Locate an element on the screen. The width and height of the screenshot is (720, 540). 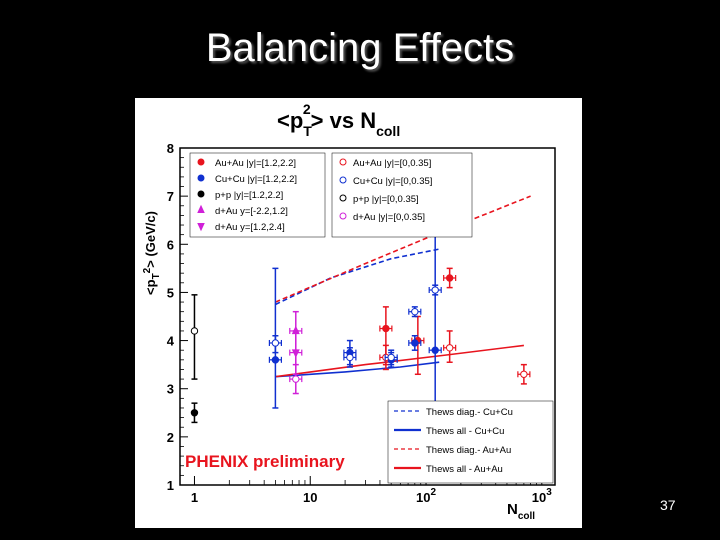
legend-marker-group is located at coordinates (272, 195).